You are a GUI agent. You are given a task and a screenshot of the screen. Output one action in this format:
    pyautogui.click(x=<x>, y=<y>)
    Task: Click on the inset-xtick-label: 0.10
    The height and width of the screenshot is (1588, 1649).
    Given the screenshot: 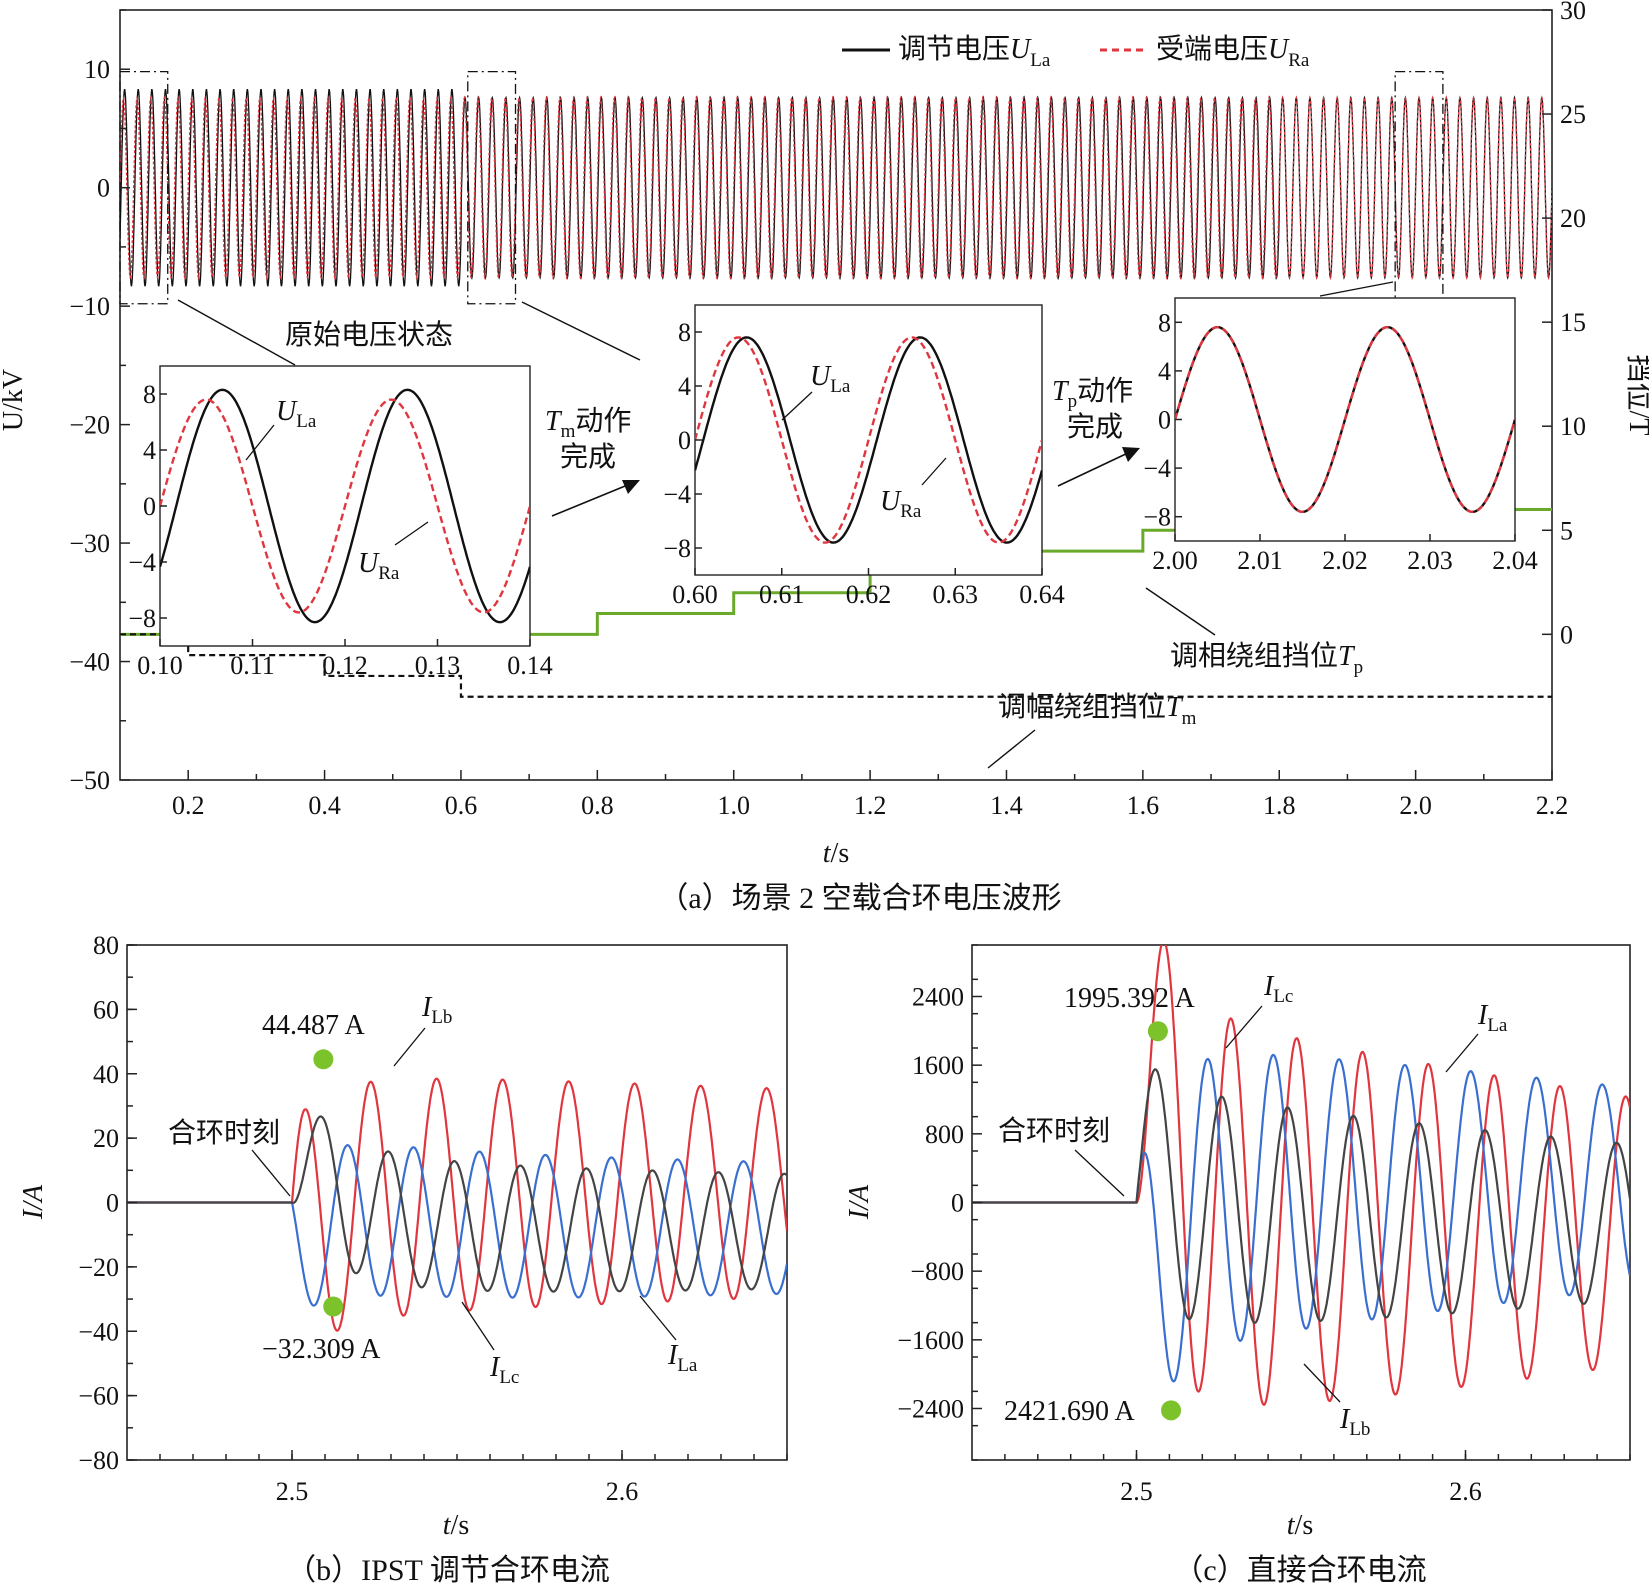 What is the action you would take?
    pyautogui.click(x=160, y=665)
    